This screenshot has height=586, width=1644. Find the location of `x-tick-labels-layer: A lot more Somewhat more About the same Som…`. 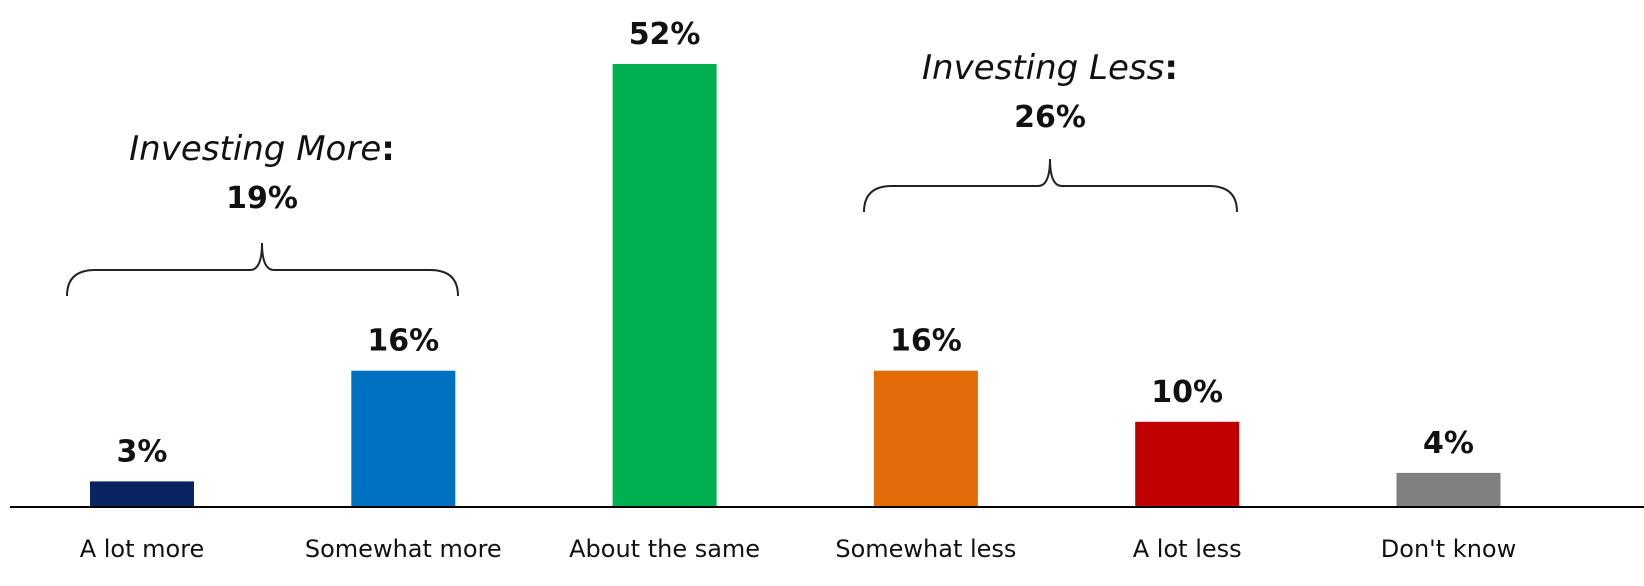

x-tick-labels-layer: A lot more Somewhat more About the same Som… is located at coordinates (798, 549).